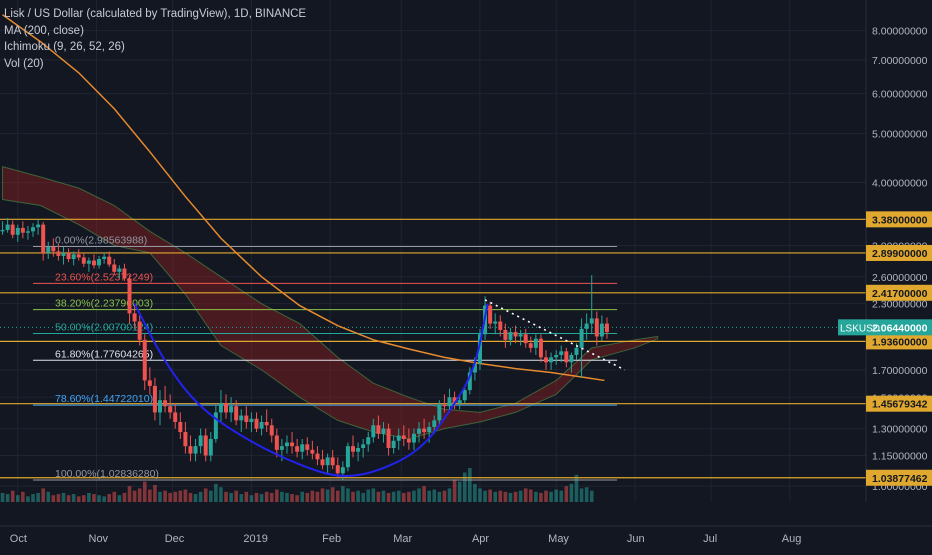 Image resolution: width=932 pixels, height=555 pixels. Describe the element at coordinates (402, 539) in the screenshot. I see `time-tick-5: Mar` at that location.